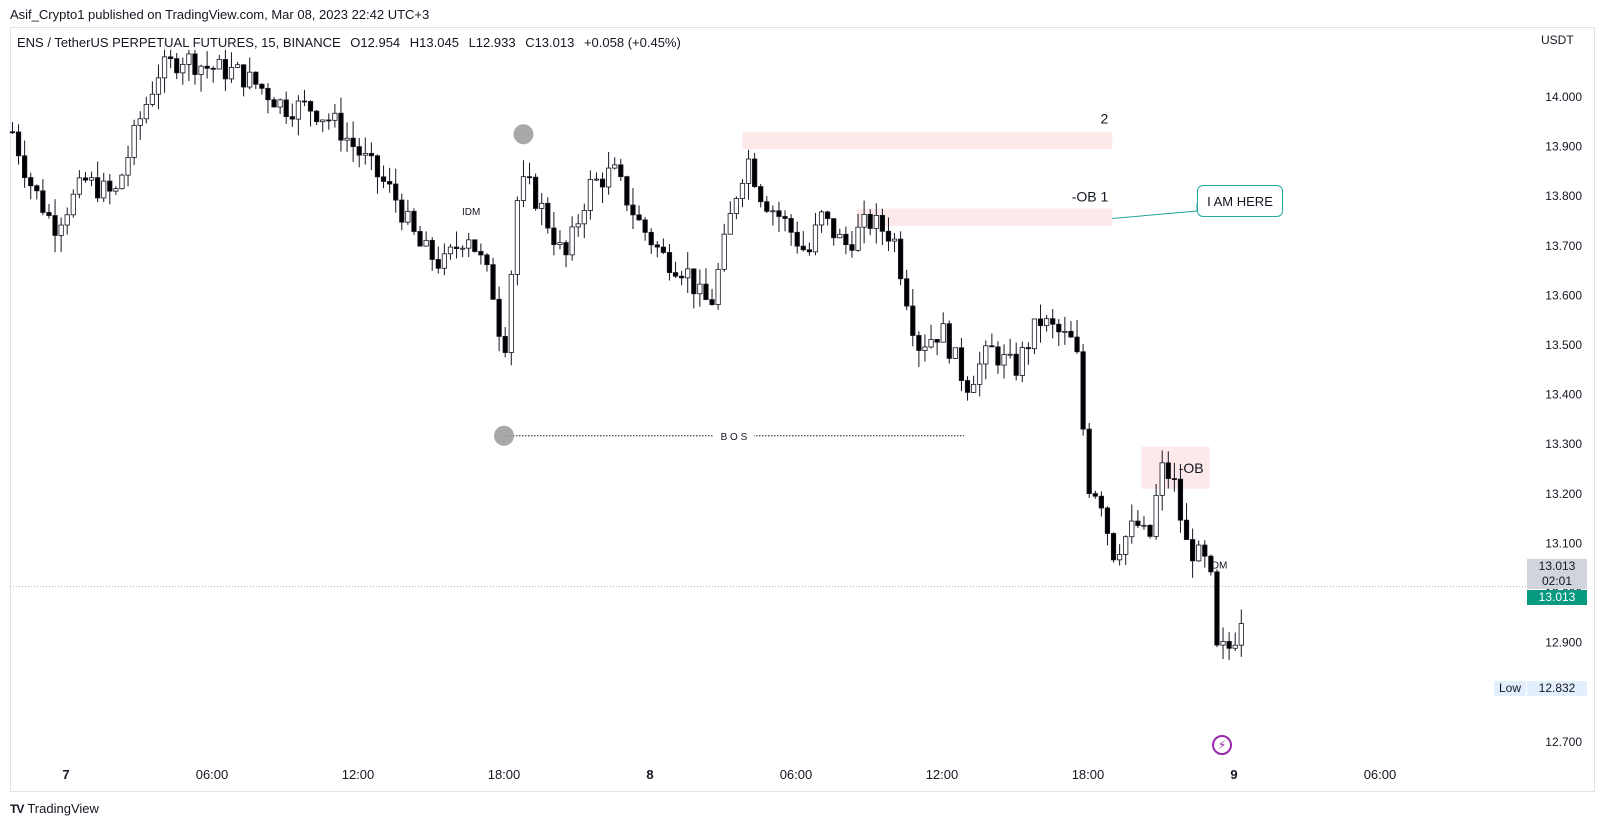 The image size is (1605, 824). Describe the element at coordinates (1191, 468) in the screenshot. I see `zone-label-2: -OB` at that location.